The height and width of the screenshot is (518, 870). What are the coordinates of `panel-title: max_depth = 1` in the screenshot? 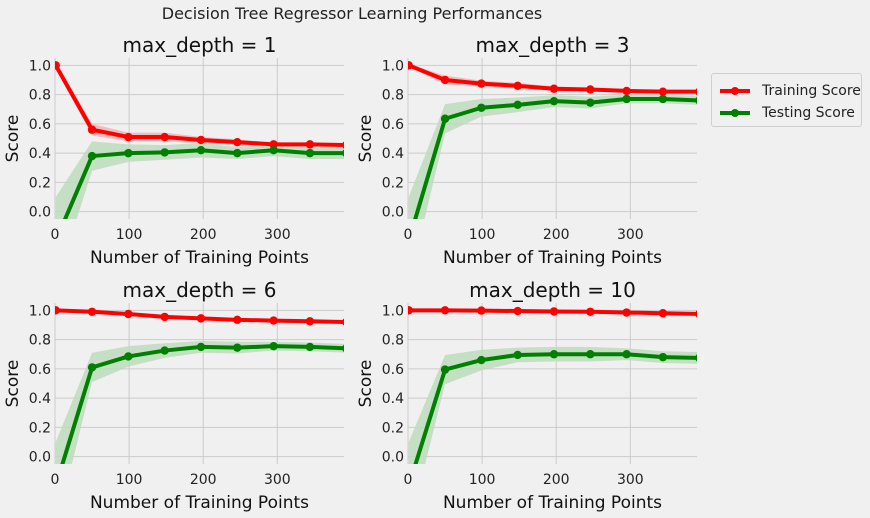 It's located at (200, 45).